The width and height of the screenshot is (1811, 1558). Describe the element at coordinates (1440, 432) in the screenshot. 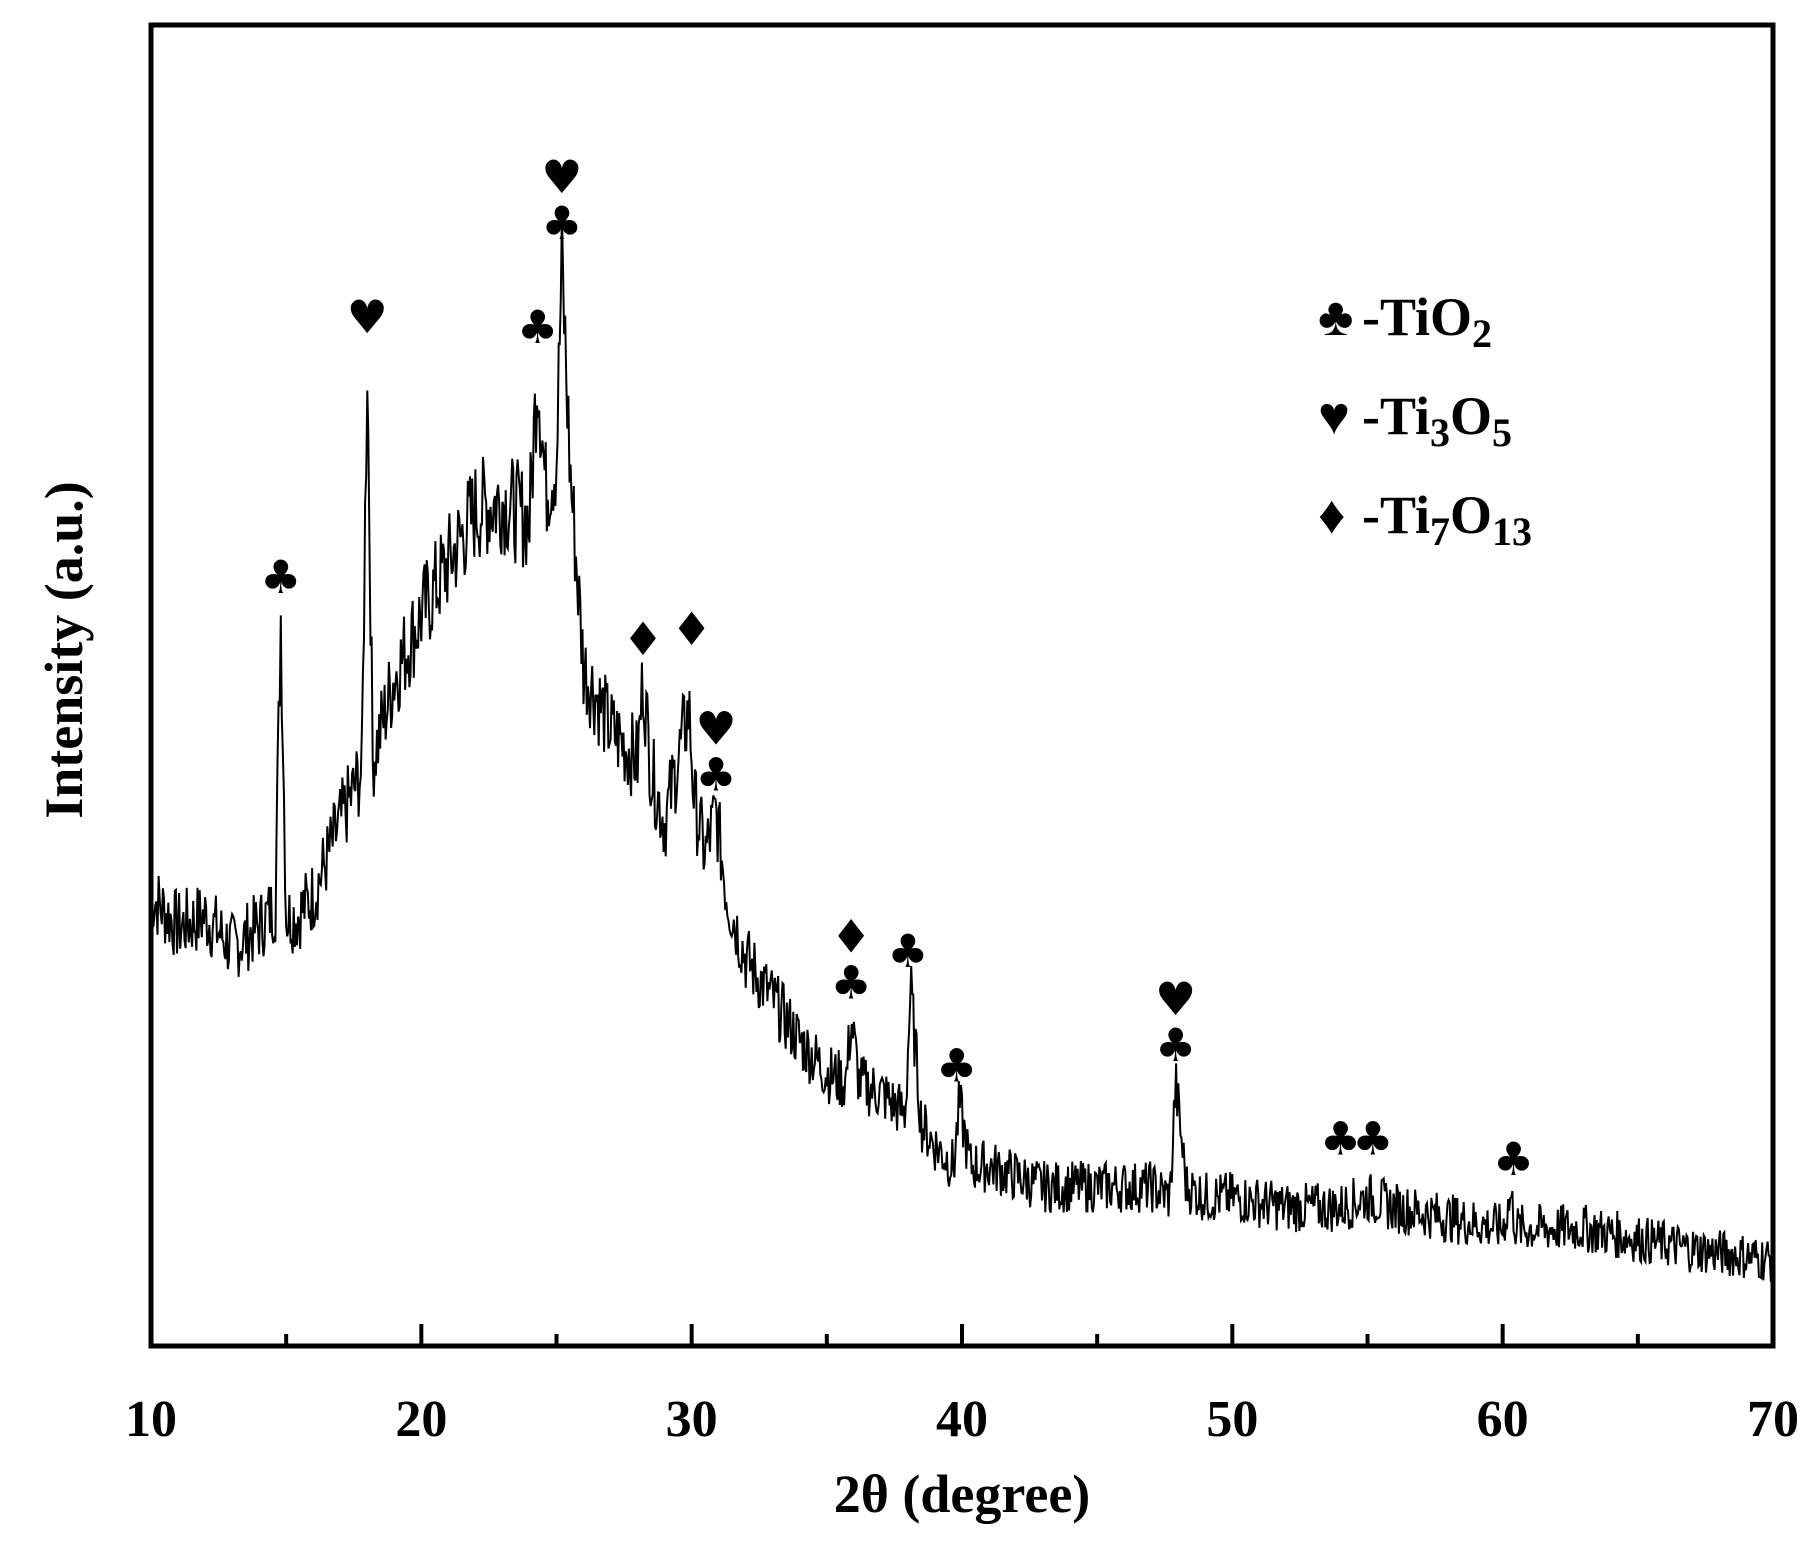

I see `legend-subscript: 3` at that location.